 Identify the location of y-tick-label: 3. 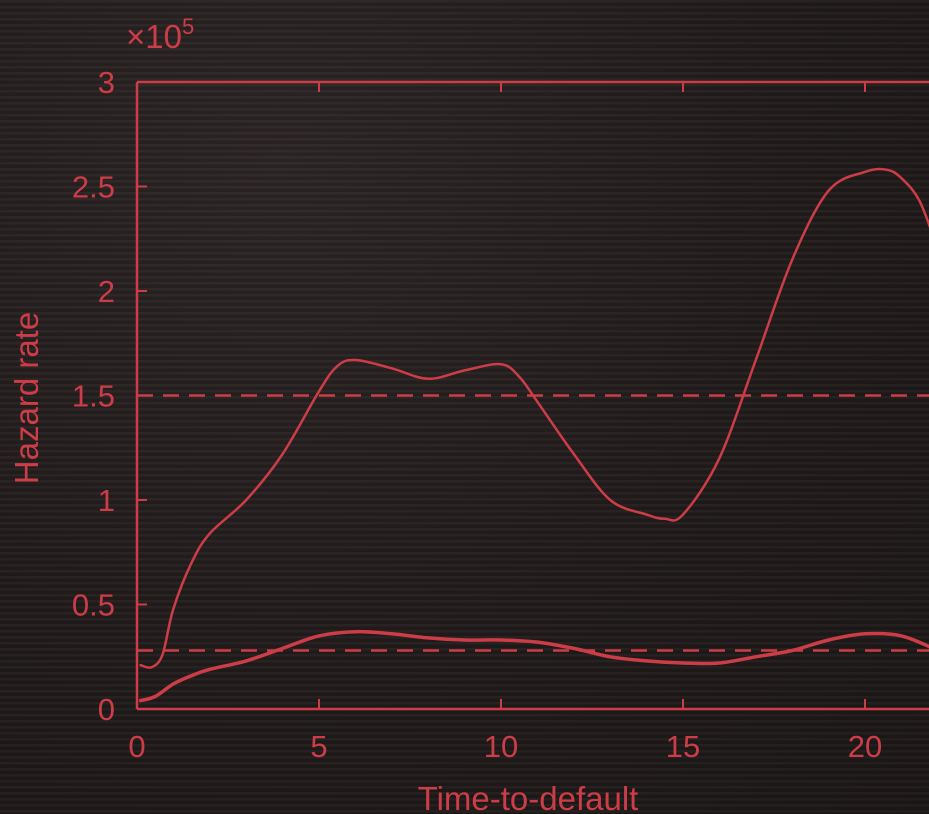
(106, 82).